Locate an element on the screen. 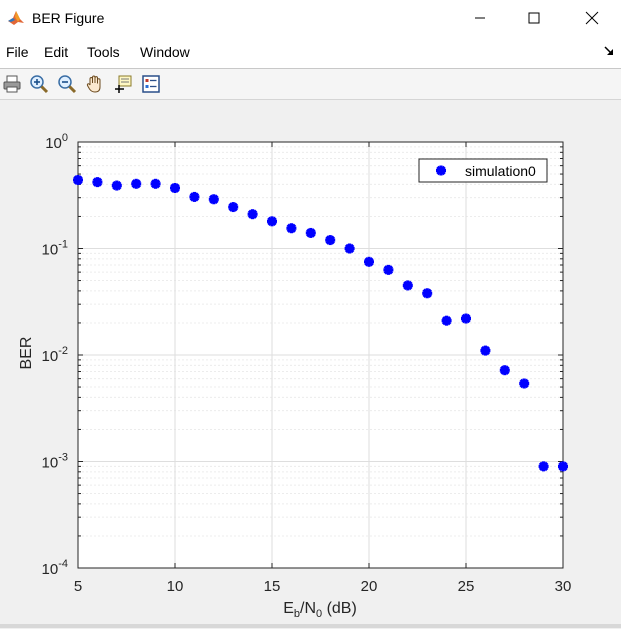 This screenshot has height=629, width=621. data-cursor-button is located at coordinates (123, 84).